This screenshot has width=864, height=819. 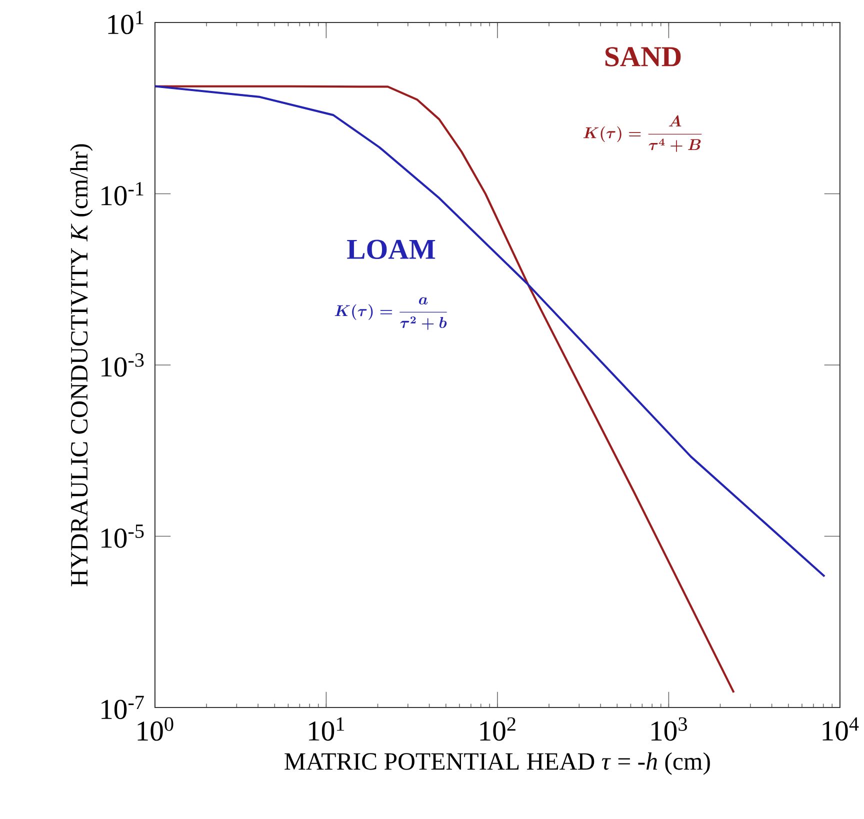 What do you see at coordinates (498, 729) in the screenshot?
I see `x-tick-label: 10$^{2}$` at bounding box center [498, 729].